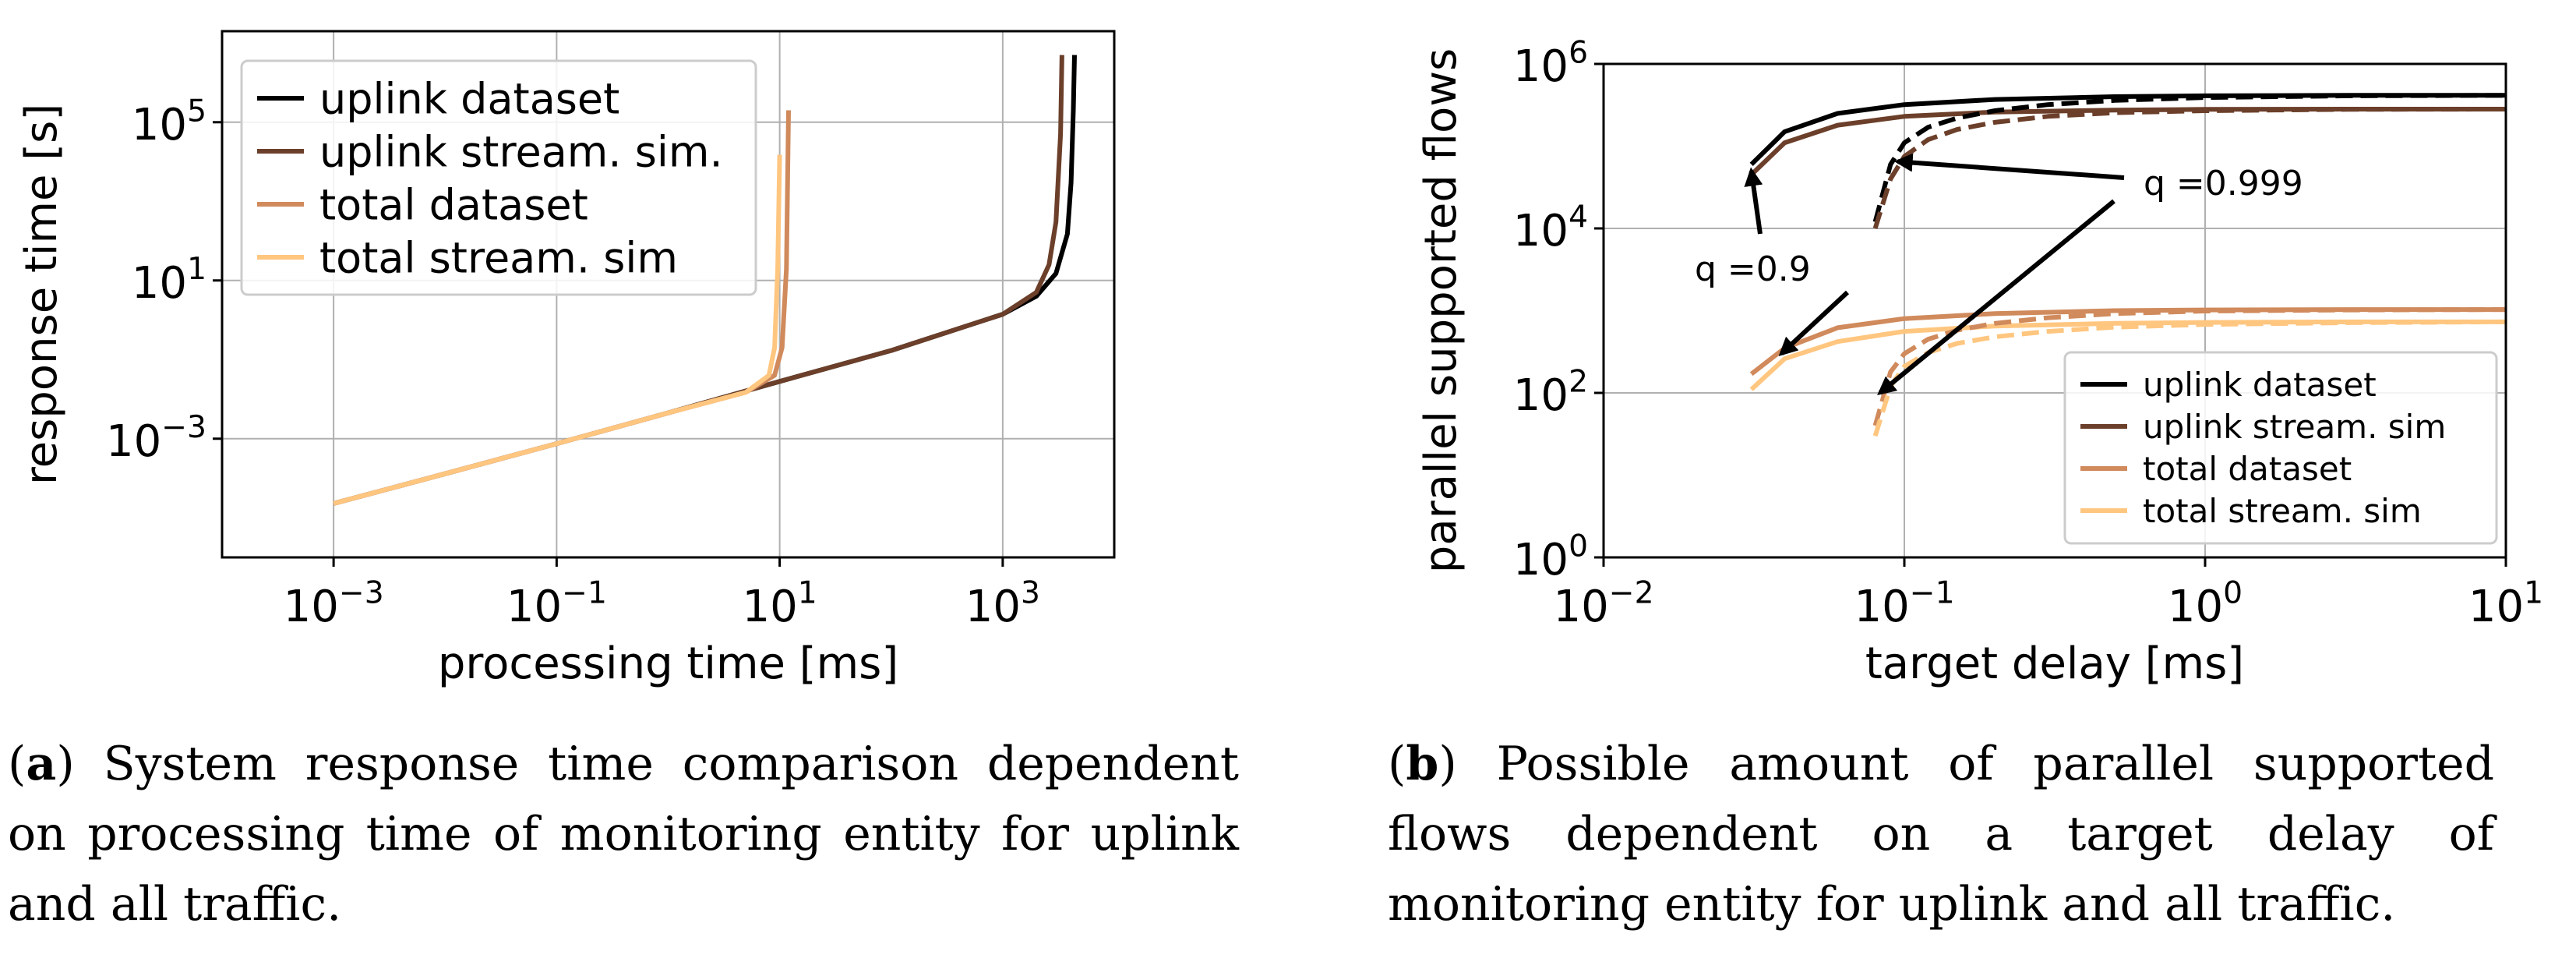  Describe the element at coordinates (2223, 183) in the screenshot. I see `annotation-label: q =0.999` at that location.